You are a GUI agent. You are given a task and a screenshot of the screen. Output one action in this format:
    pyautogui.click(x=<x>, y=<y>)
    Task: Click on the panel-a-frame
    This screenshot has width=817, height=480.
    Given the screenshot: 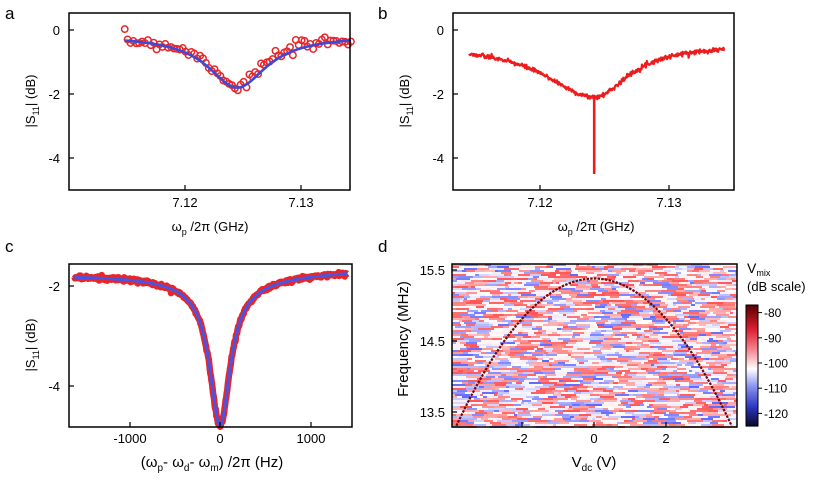 What is the action you would take?
    pyautogui.click(x=209, y=101)
    